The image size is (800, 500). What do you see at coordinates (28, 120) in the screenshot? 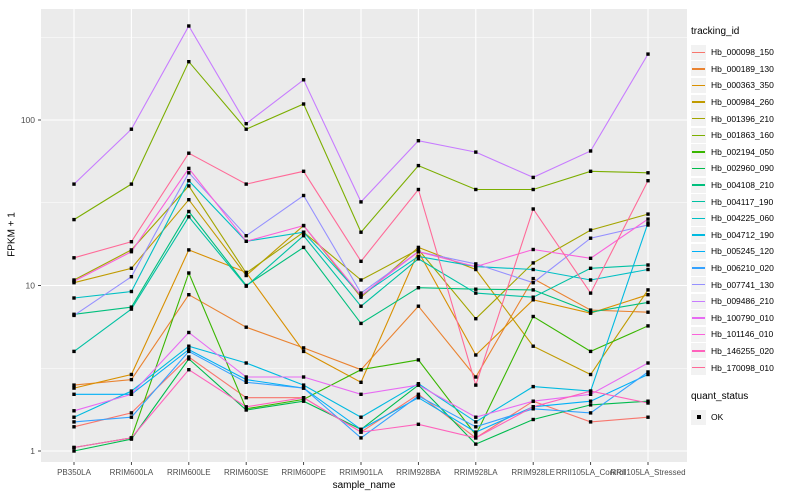
I see `y-tick-label: 100` at bounding box center [28, 120].